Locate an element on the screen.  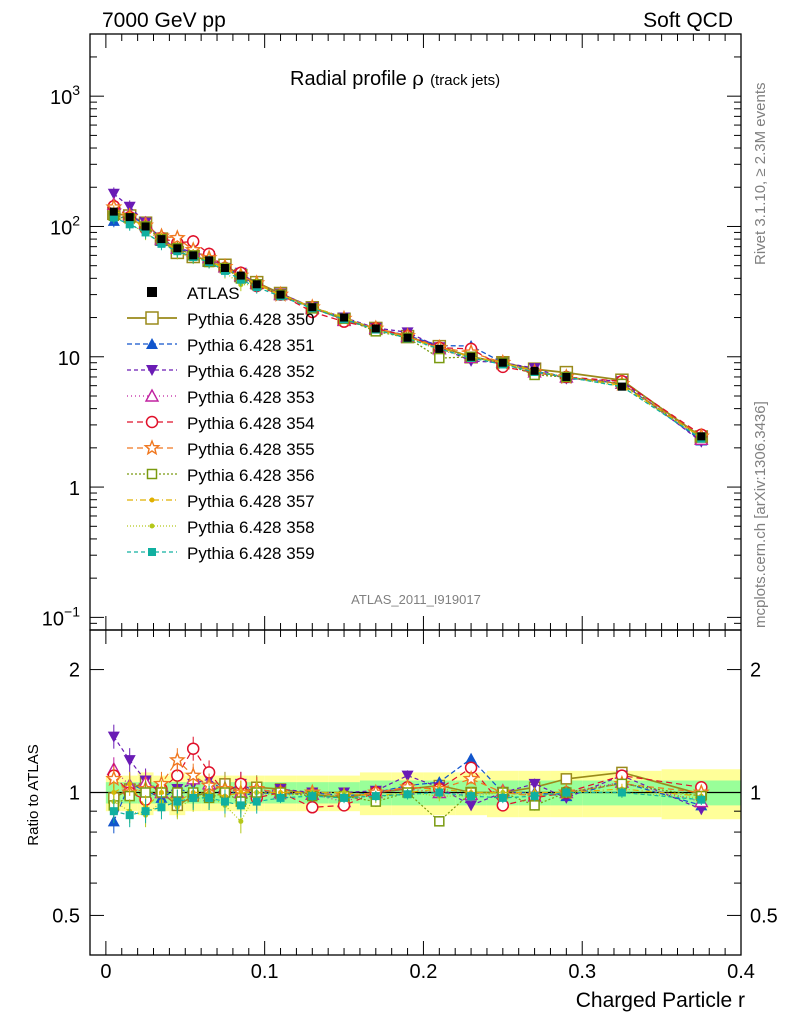
header-left: 7000 GeV pp is located at coordinates (164, 20).